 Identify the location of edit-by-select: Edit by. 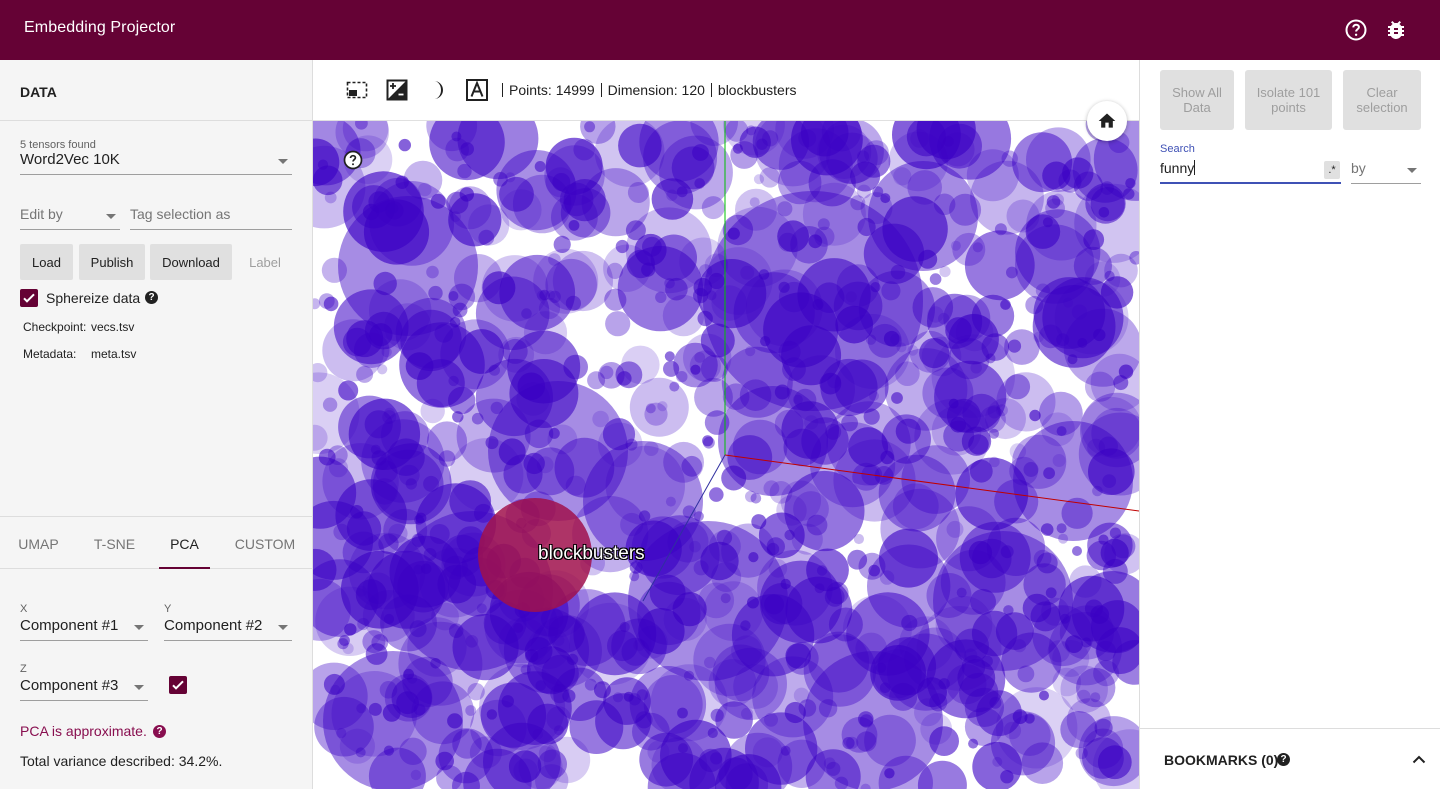
(70, 218).